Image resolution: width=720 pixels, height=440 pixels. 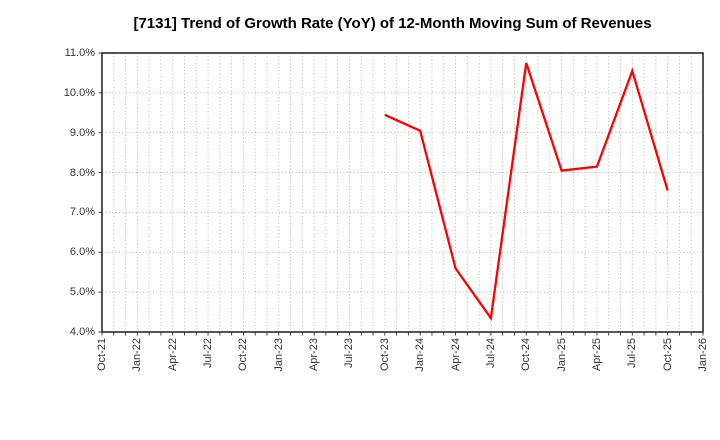 I want to click on x-tick-label: Jan-25, so click(x=561, y=355).